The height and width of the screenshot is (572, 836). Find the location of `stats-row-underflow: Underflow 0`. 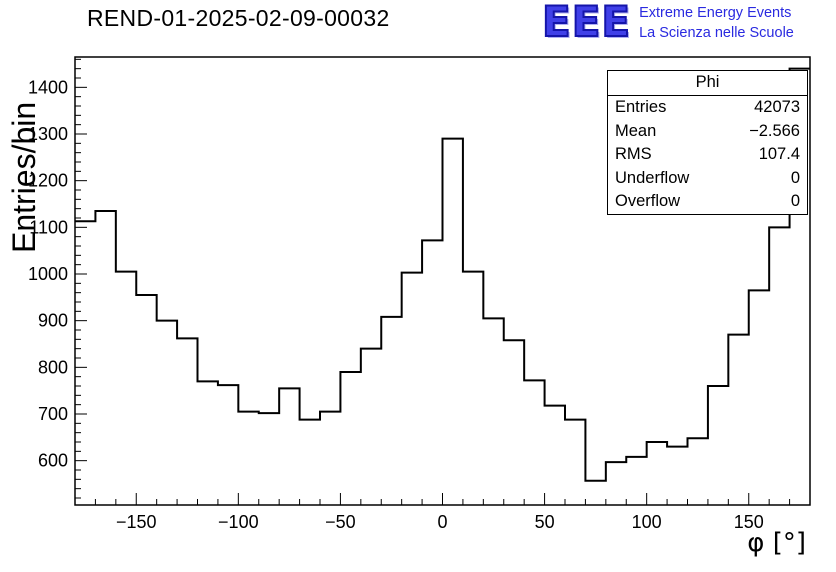

stats-row-underflow: Underflow 0 is located at coordinates (707, 179).